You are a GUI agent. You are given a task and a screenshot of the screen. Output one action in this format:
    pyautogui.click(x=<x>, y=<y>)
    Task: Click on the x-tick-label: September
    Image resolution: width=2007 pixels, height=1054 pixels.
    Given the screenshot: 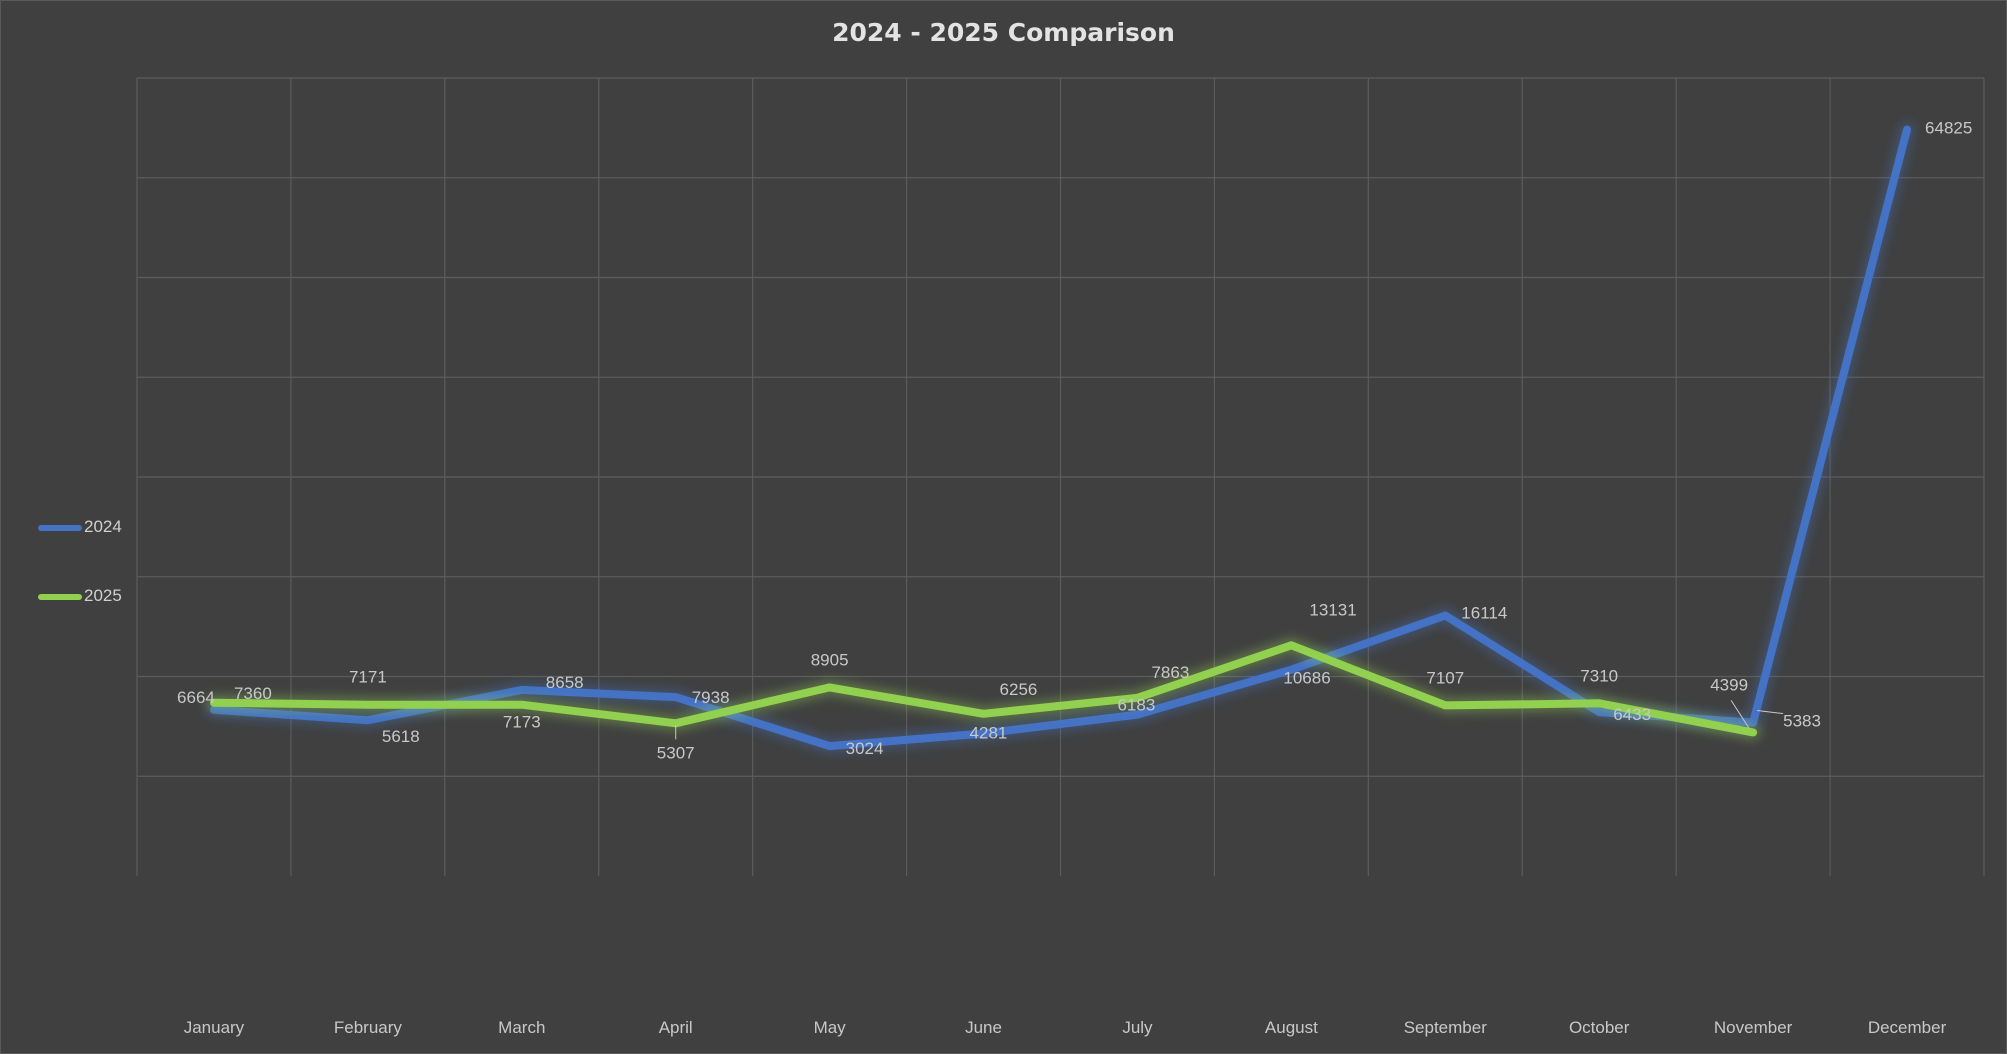 What is the action you would take?
    pyautogui.click(x=1445, y=1027)
    